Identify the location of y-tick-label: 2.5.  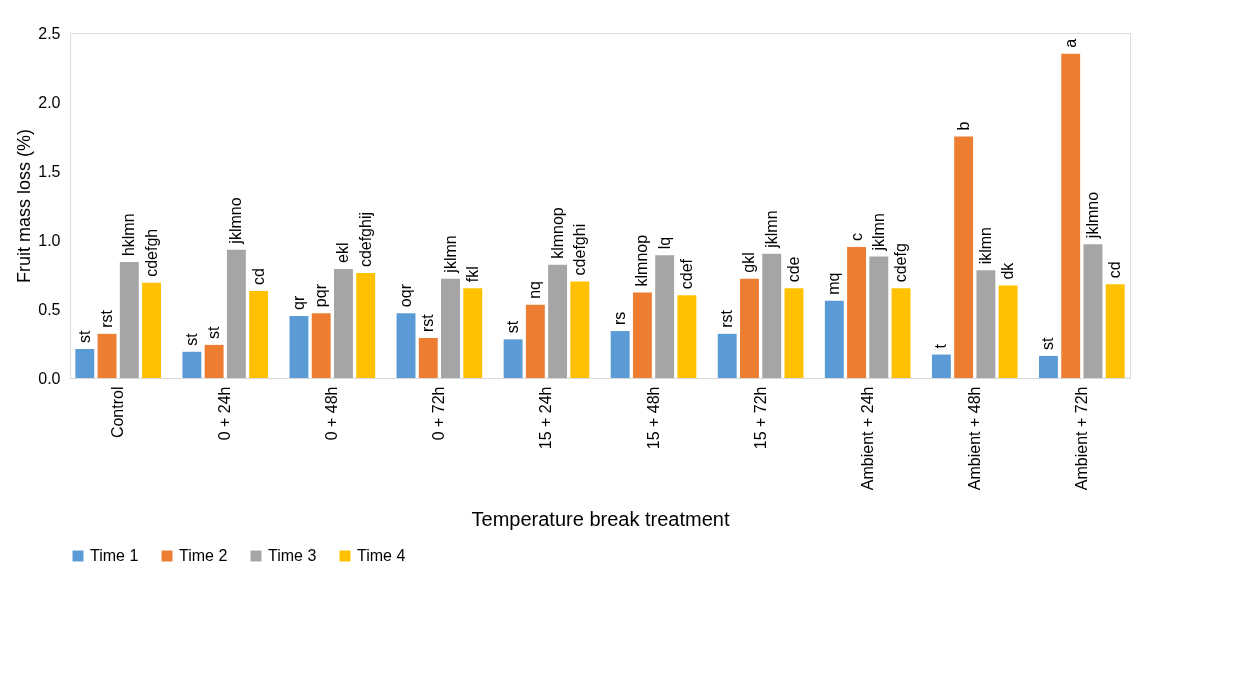
(49, 33).